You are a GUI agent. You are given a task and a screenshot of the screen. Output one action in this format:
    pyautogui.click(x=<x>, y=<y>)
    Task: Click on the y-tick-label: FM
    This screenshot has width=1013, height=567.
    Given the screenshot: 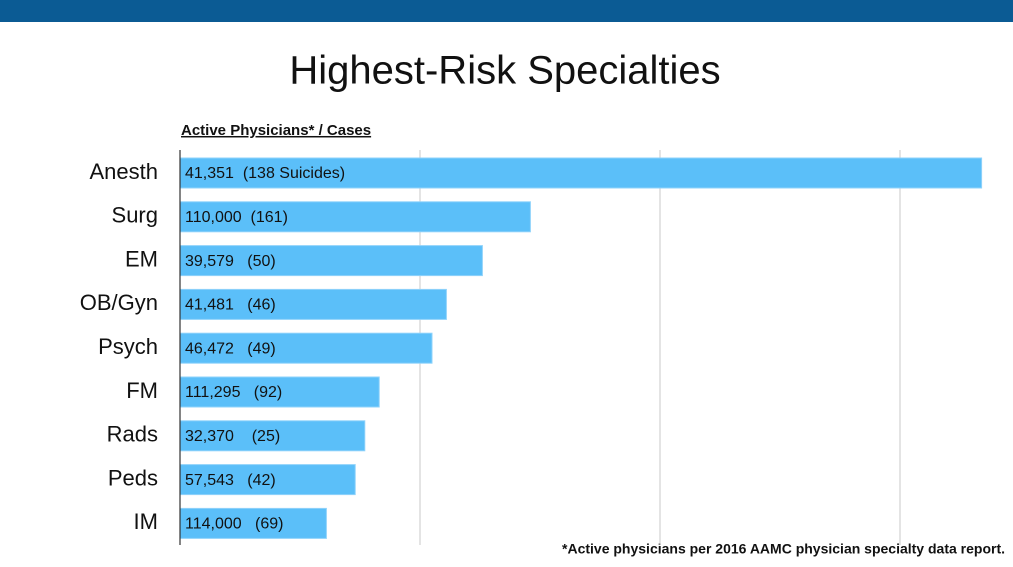 What is the action you would take?
    pyautogui.click(x=142, y=390)
    